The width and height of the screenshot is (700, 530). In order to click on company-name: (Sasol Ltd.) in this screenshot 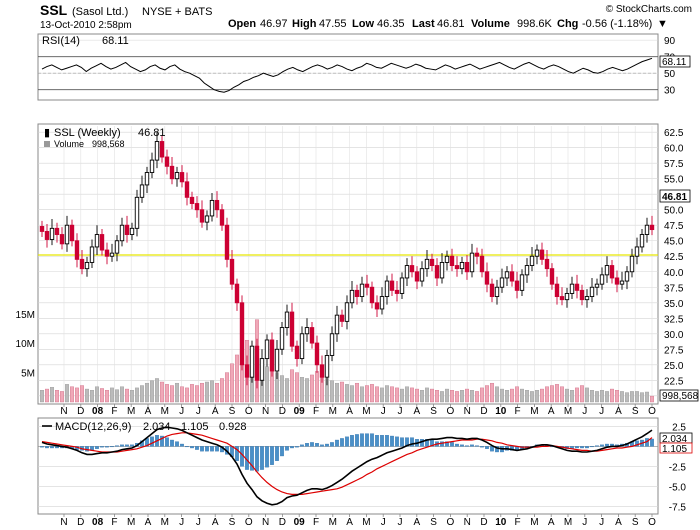, I will do `click(100, 12)`.